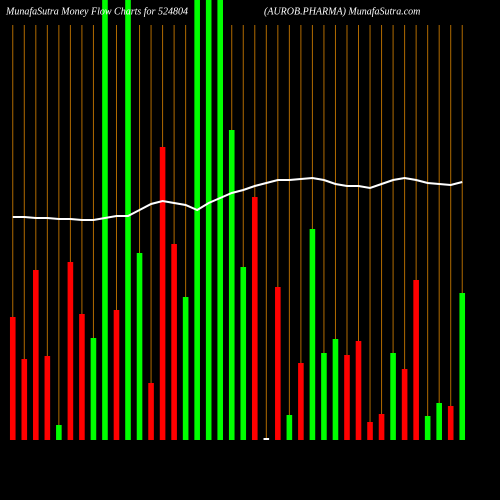 The height and width of the screenshot is (500, 500). What do you see at coordinates (342, 11) in the screenshot?
I see `chart-subtitle: (AUROB.PHARMA) MunafaSutra.com` at bounding box center [342, 11].